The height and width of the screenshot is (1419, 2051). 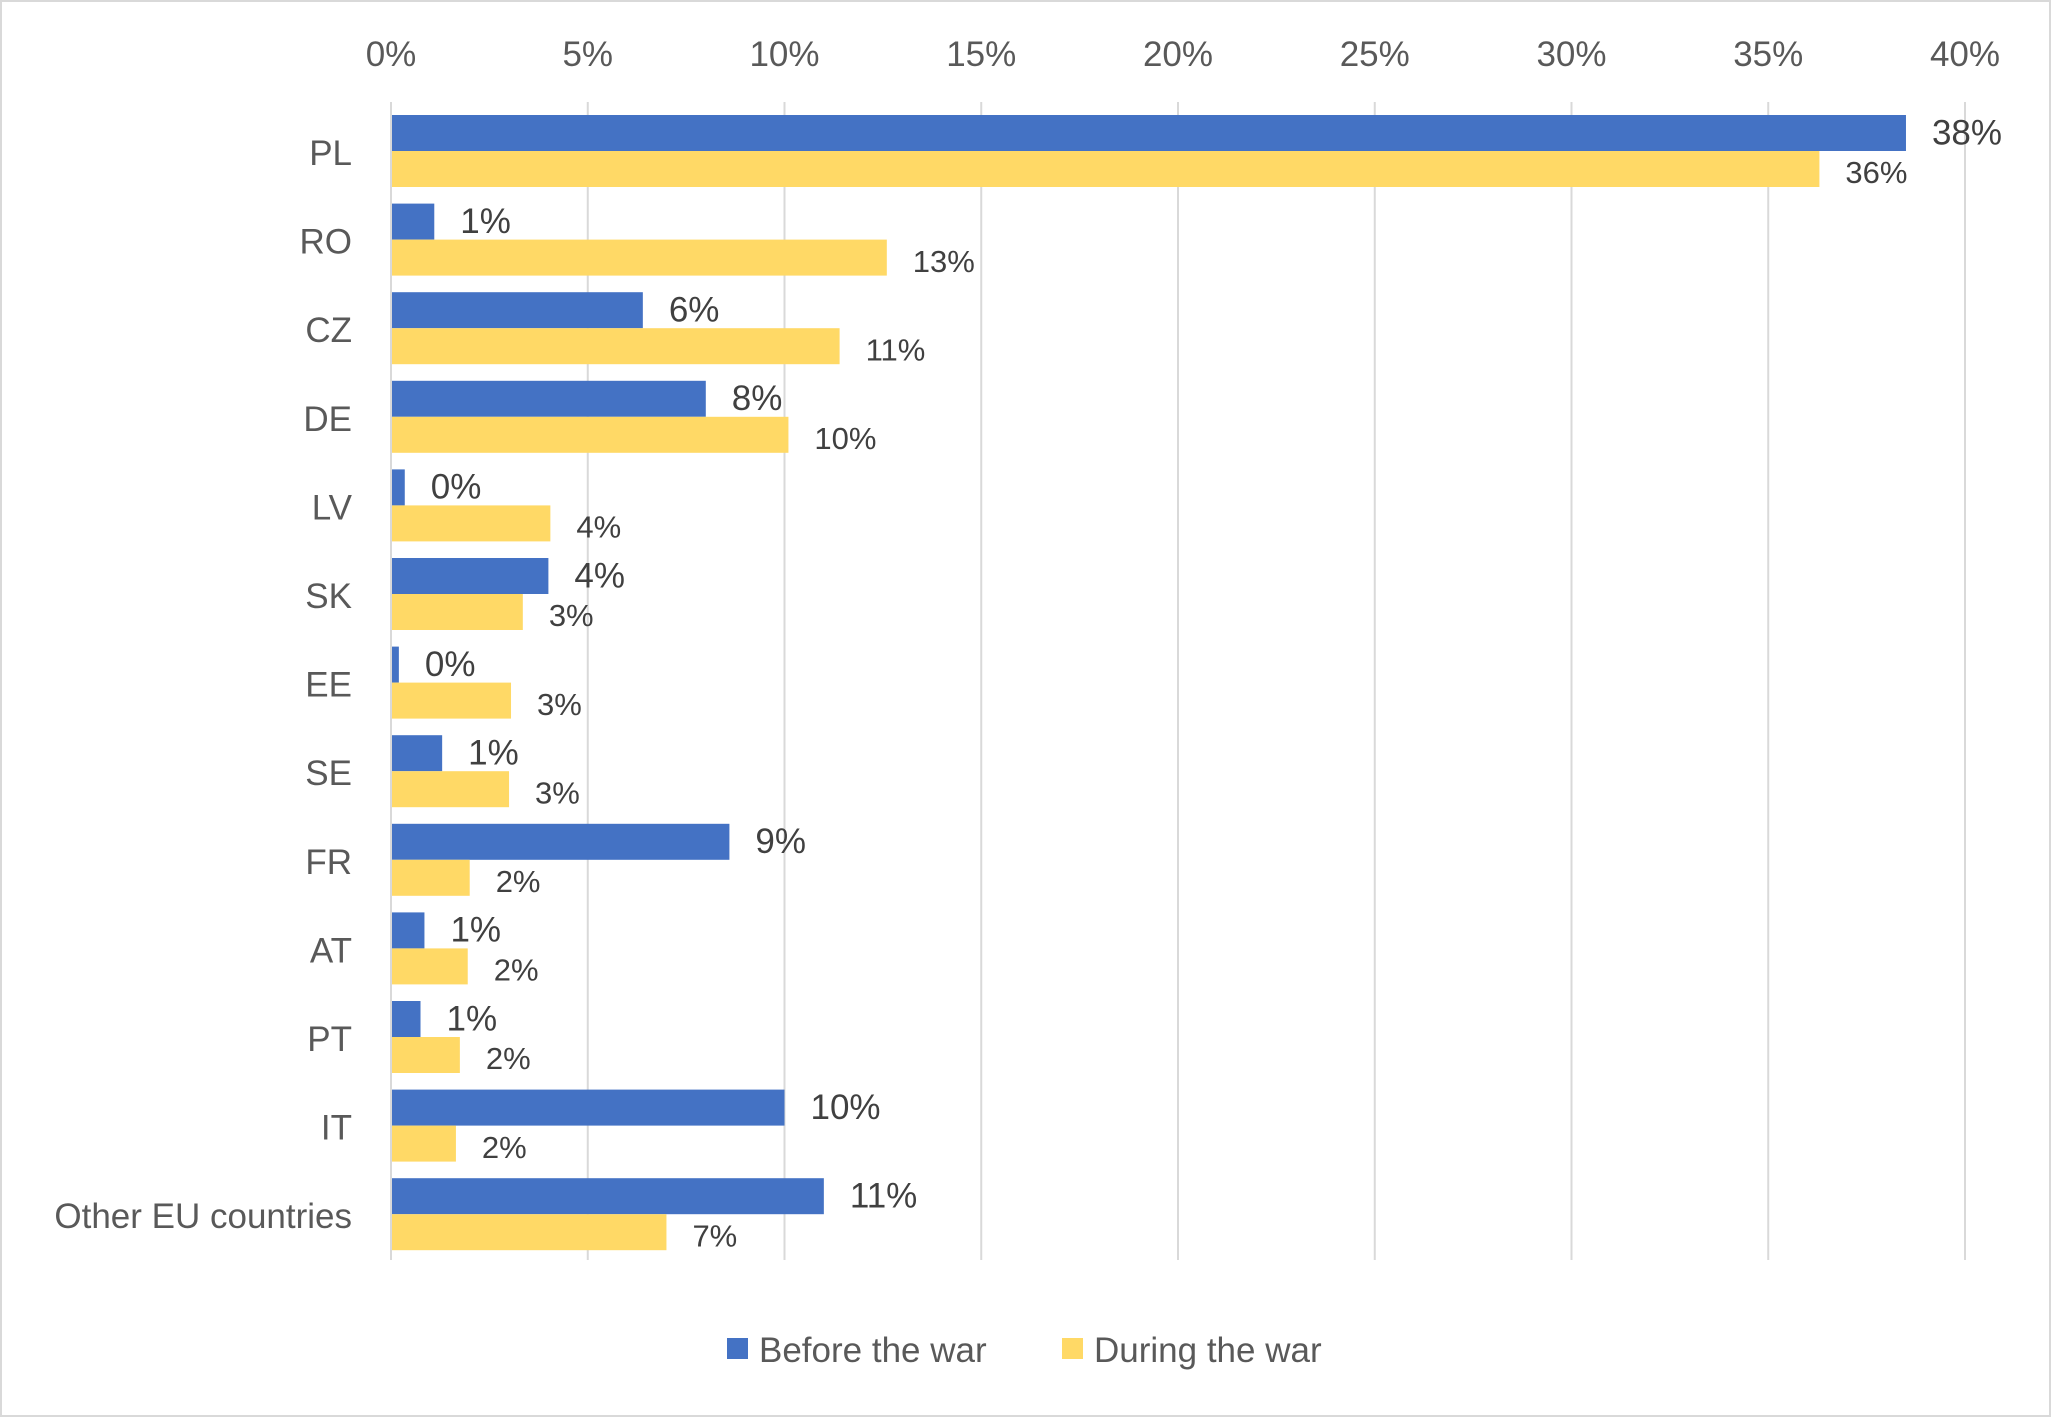 What do you see at coordinates (406, 1019) in the screenshot?
I see `bar-before-pt` at bounding box center [406, 1019].